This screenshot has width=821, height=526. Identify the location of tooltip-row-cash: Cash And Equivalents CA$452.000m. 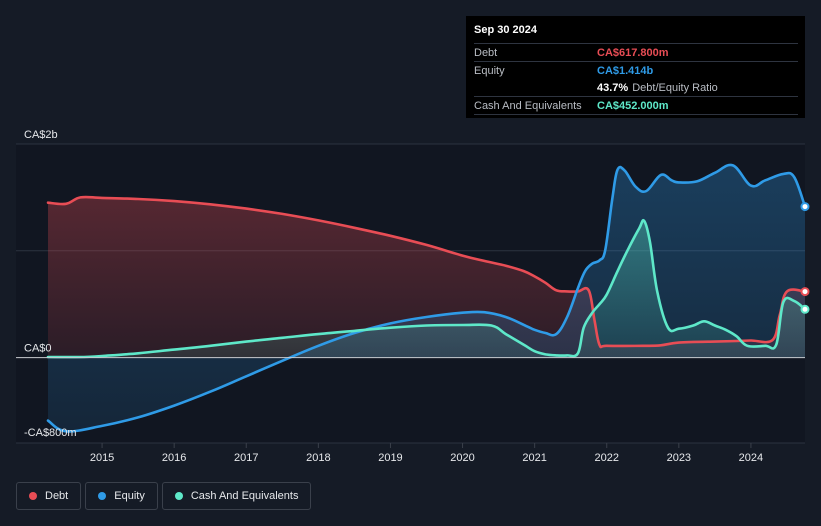
(636, 105).